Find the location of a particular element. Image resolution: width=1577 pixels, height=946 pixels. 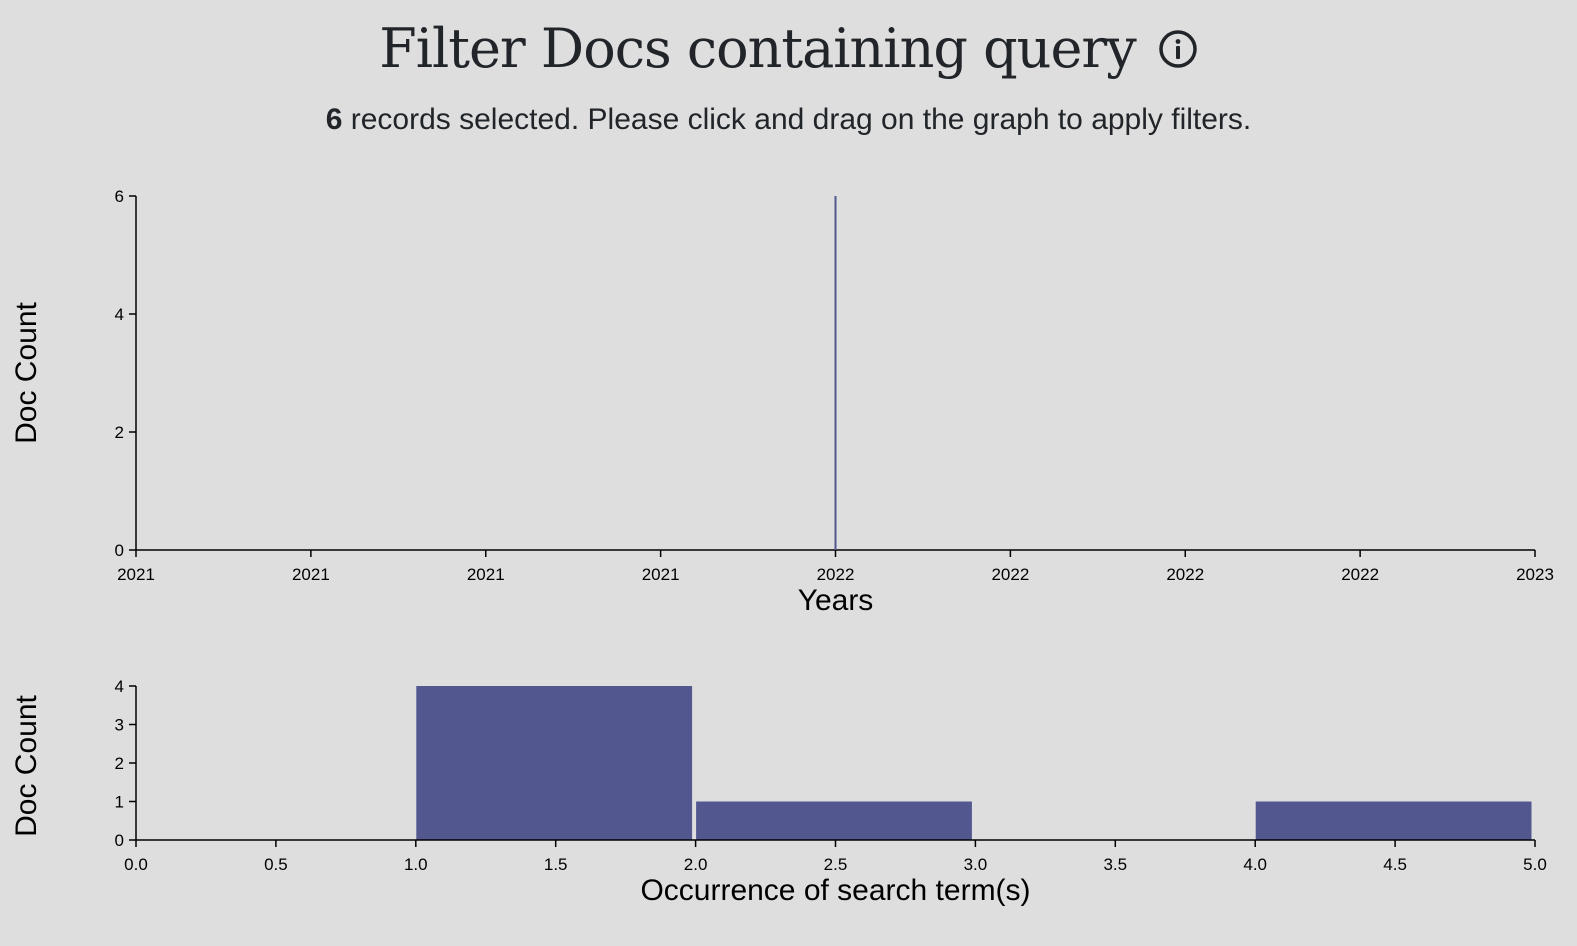

title-row: Filter Docs containing query is located at coordinates (788, 49).